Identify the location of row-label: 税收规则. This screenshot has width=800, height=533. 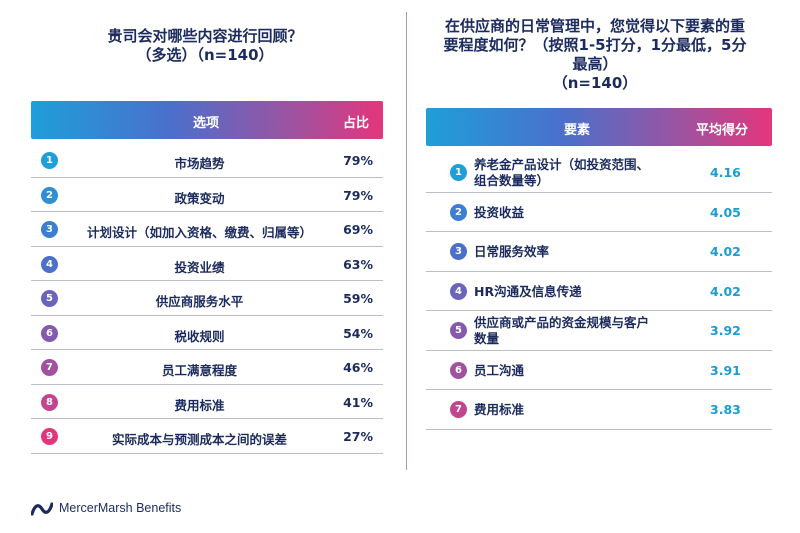
(199, 336).